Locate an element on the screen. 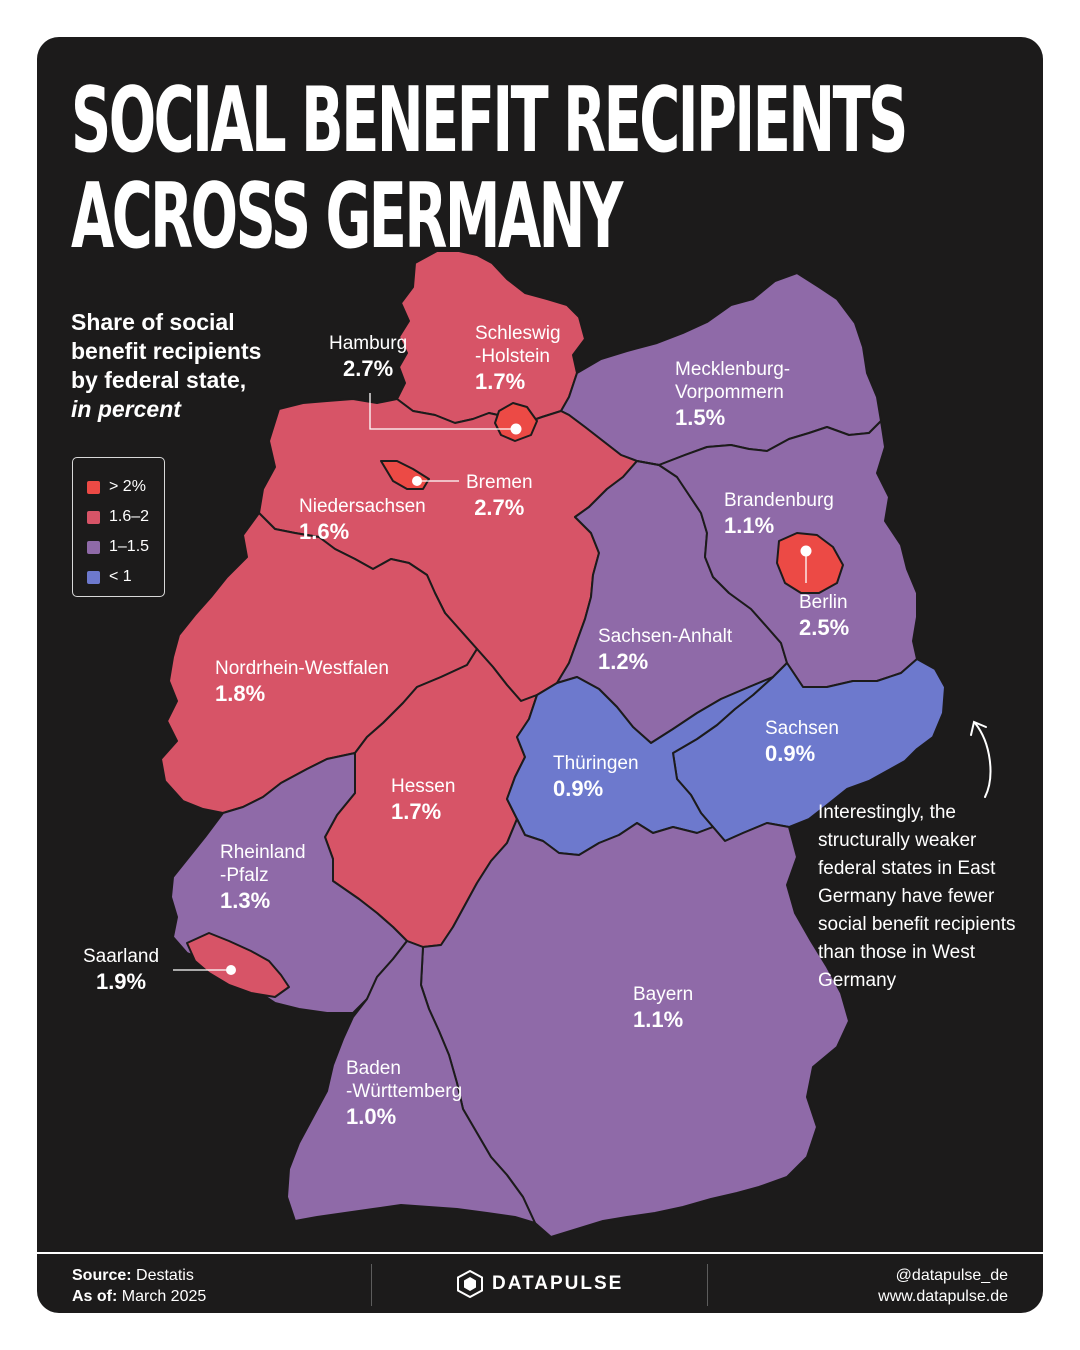  state-saarland is located at coordinates (238, 965).